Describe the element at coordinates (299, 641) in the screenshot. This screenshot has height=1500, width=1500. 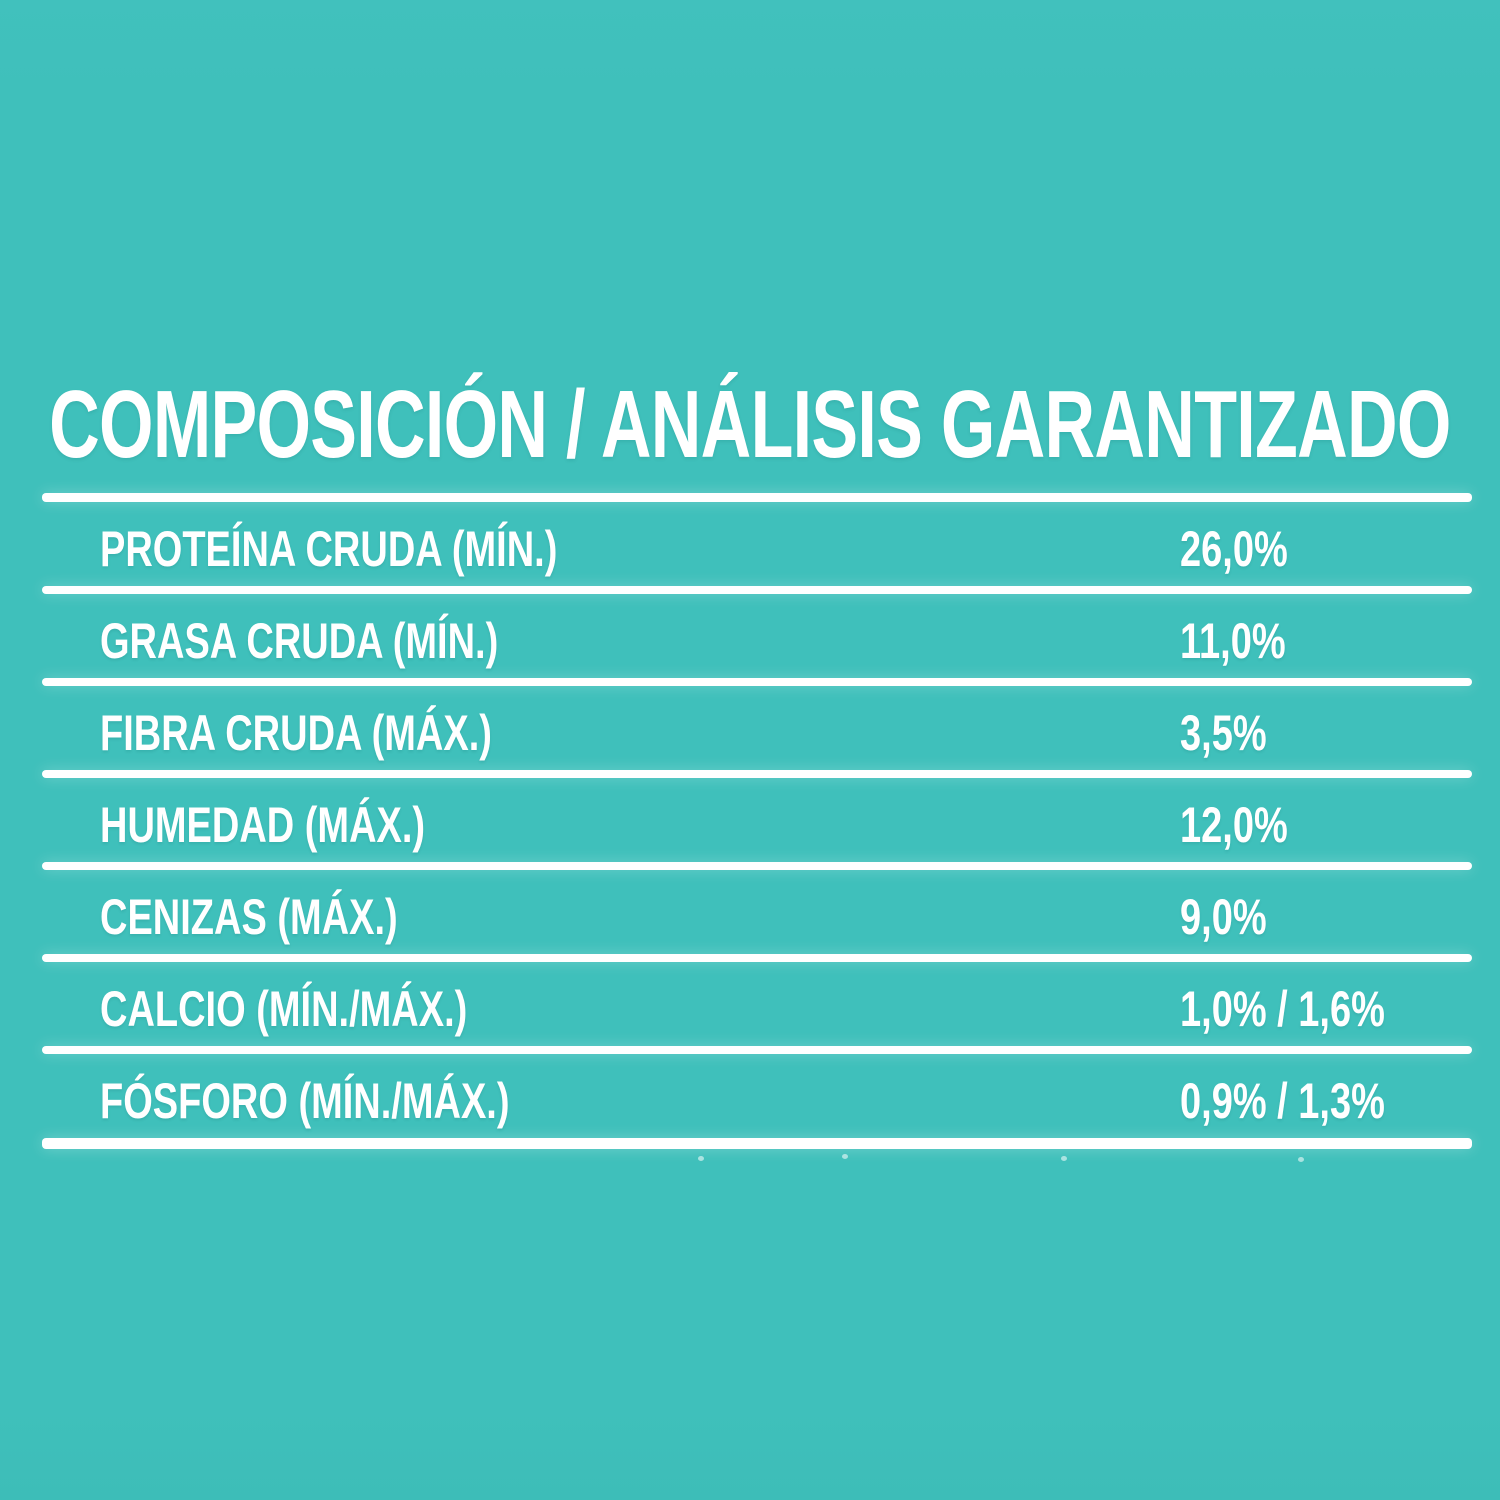
I see `row-label: GRASA CRUDA (MÍN.)` at that location.